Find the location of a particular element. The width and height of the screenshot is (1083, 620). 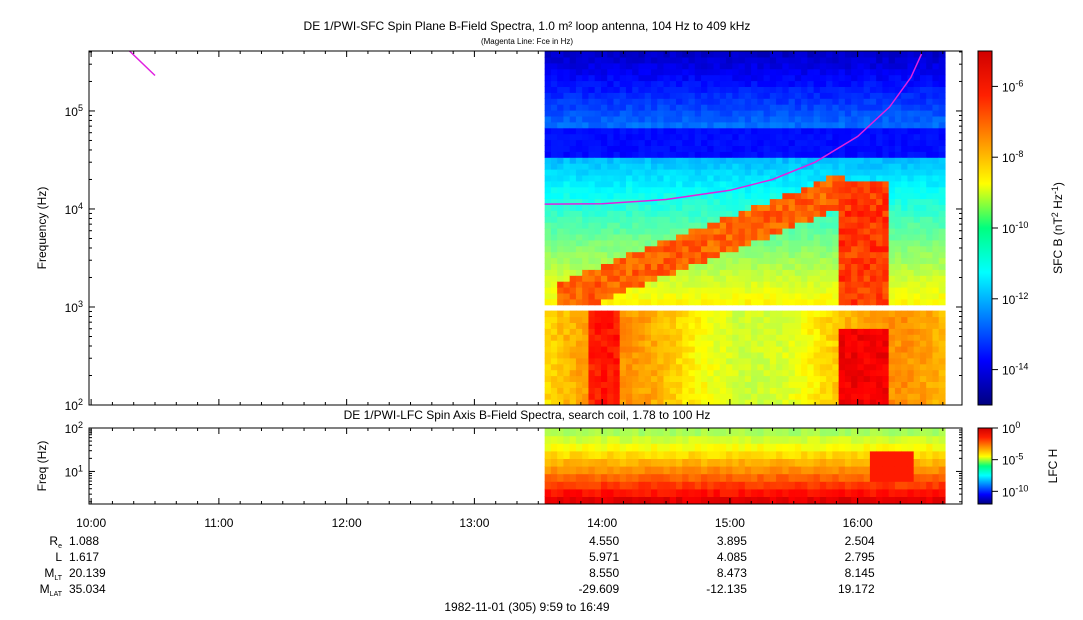

ephemeris-value-2-1: 8.473 is located at coordinates (732, 573).